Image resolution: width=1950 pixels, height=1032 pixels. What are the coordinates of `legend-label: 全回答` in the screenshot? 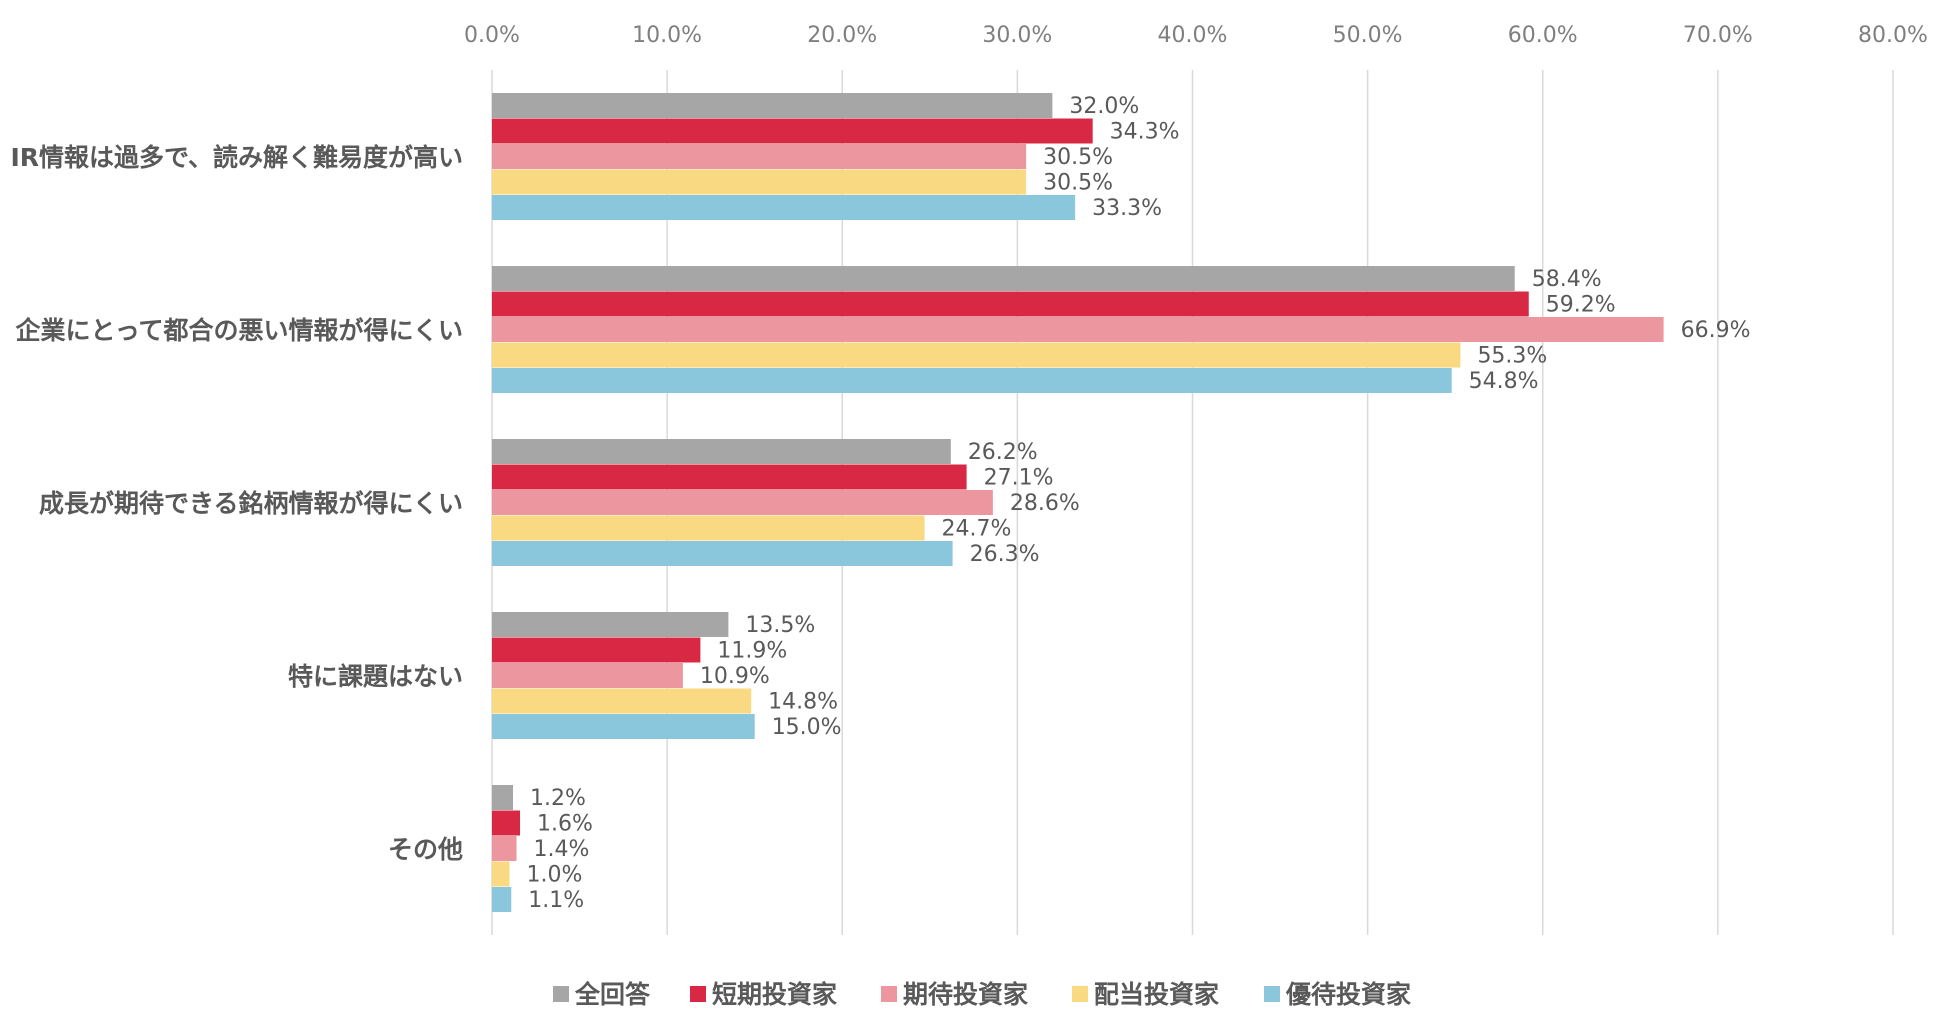 It's located at (612, 994).